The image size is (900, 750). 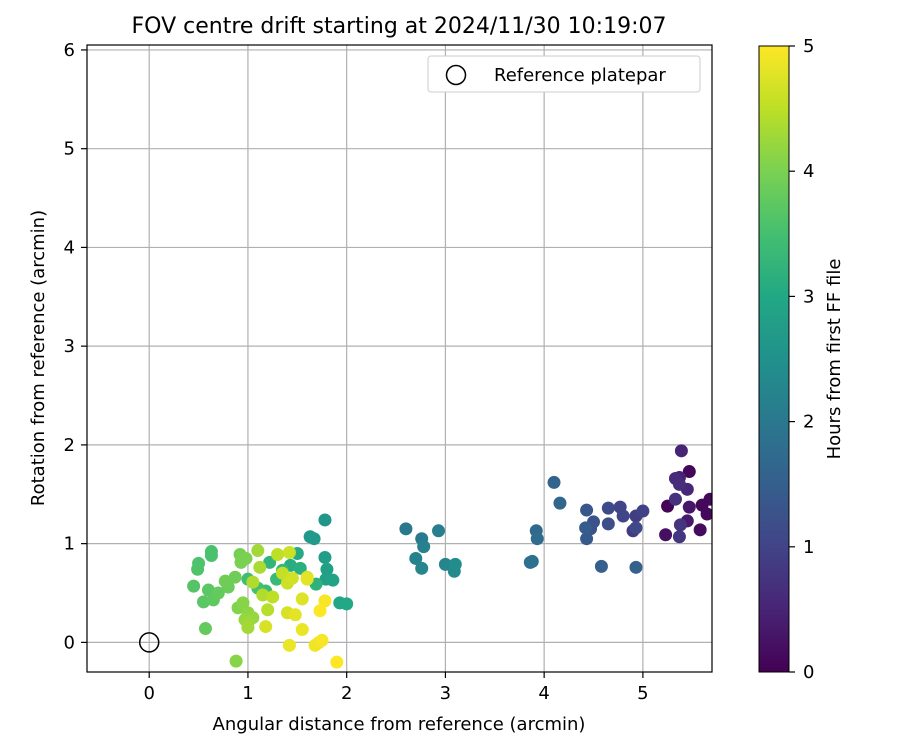 What do you see at coordinates (808, 672) in the screenshot?
I see `colorbar-tick-label: 0` at bounding box center [808, 672].